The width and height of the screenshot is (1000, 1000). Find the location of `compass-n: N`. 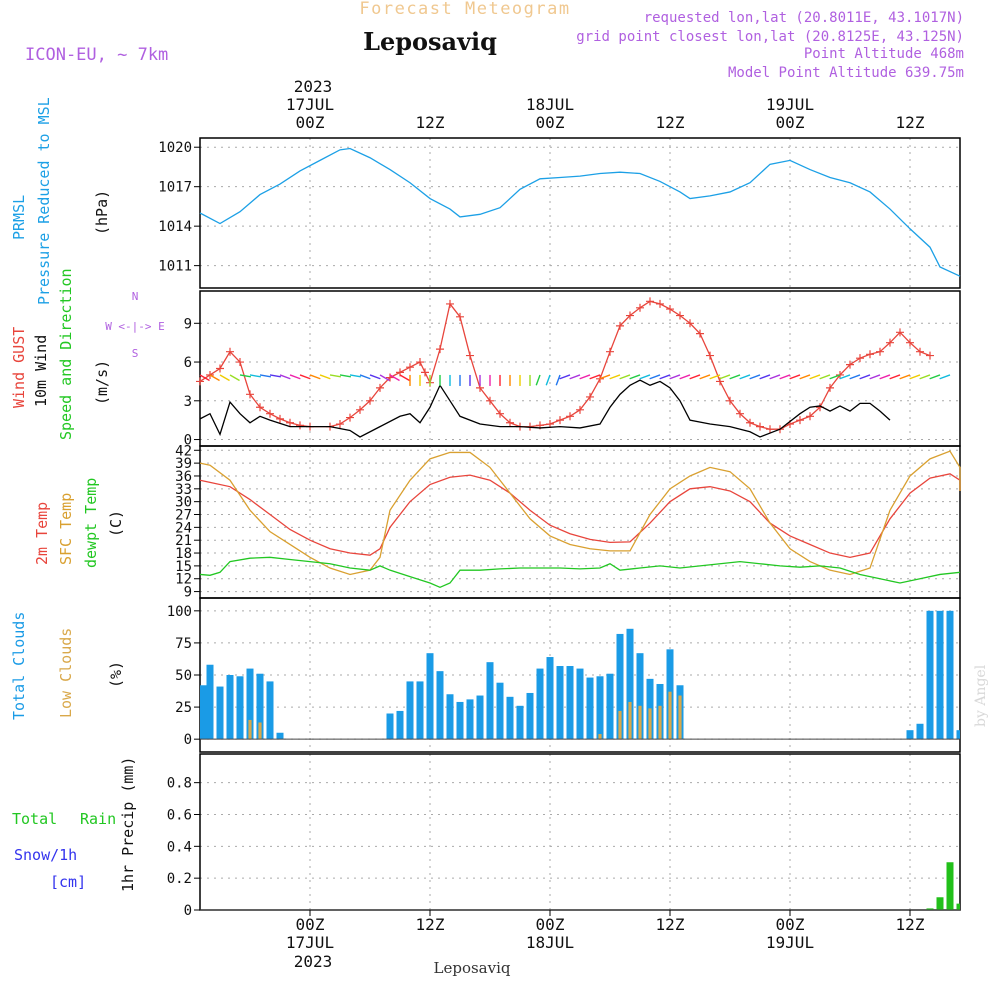

compass-n: N is located at coordinates (135, 296).